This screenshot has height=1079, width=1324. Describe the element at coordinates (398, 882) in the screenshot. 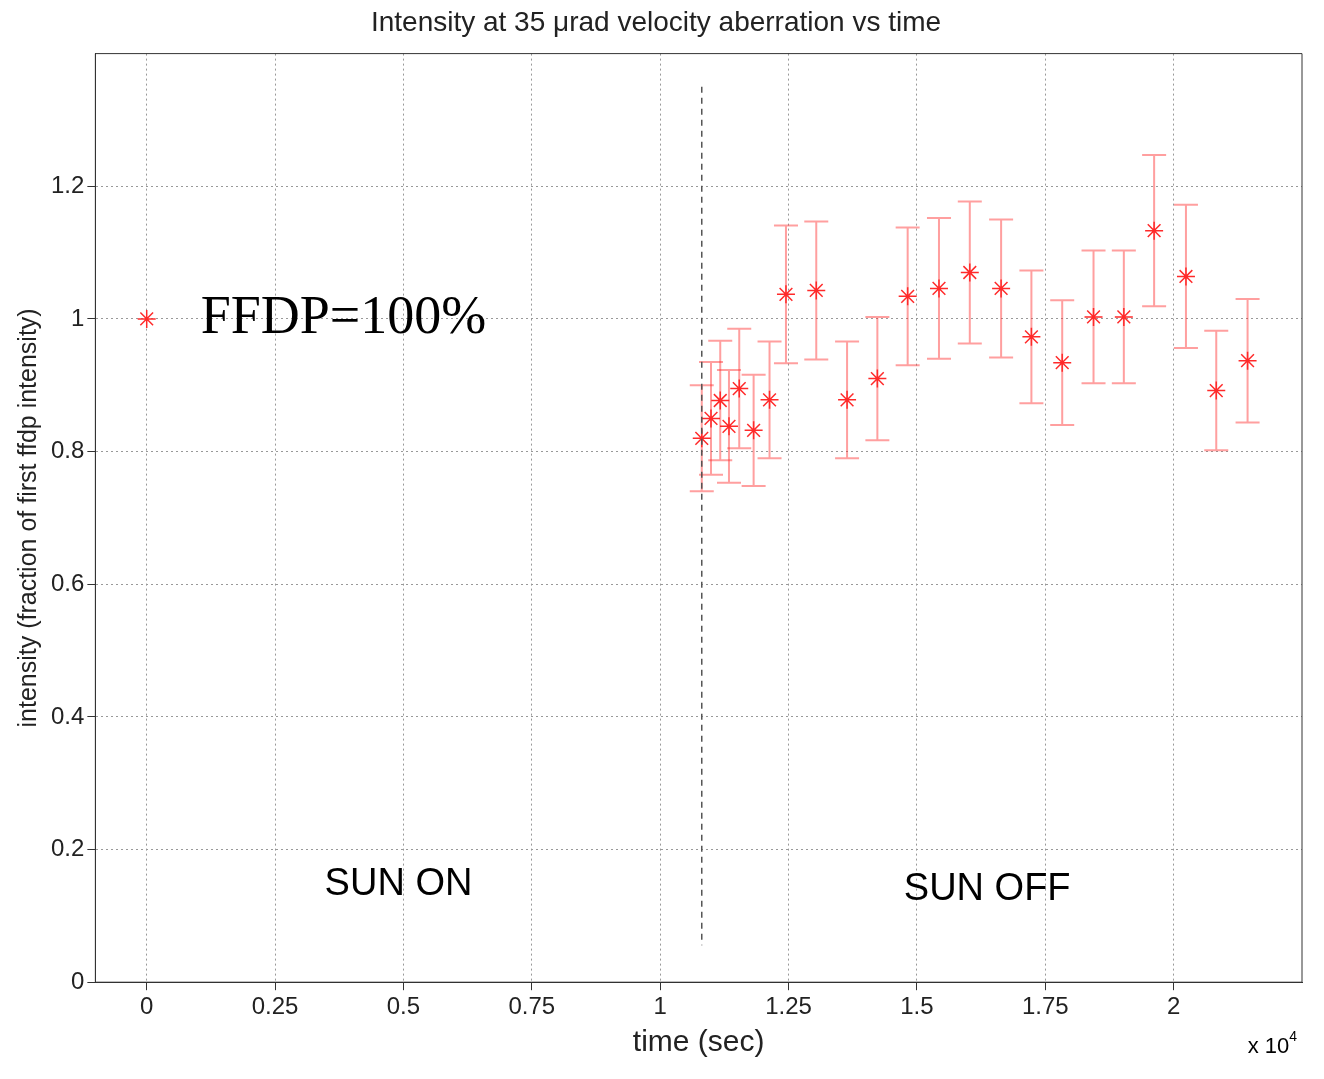

I see `annotation: SUN ON` at that location.